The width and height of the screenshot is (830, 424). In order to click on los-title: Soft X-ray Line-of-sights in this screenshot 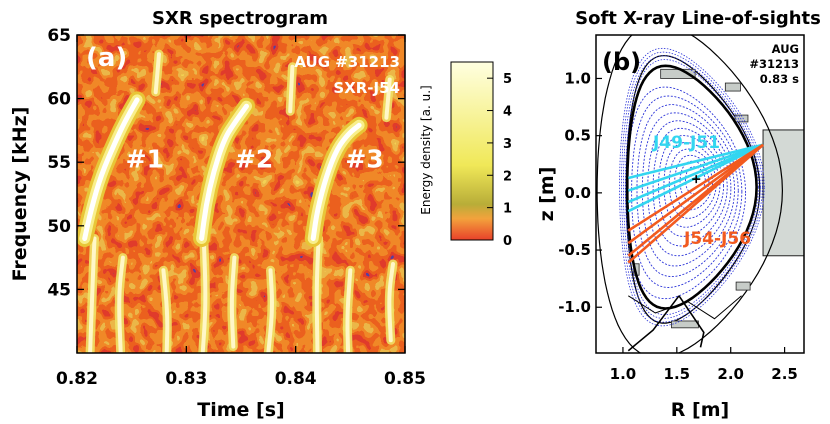, I will do `click(698, 18)`.